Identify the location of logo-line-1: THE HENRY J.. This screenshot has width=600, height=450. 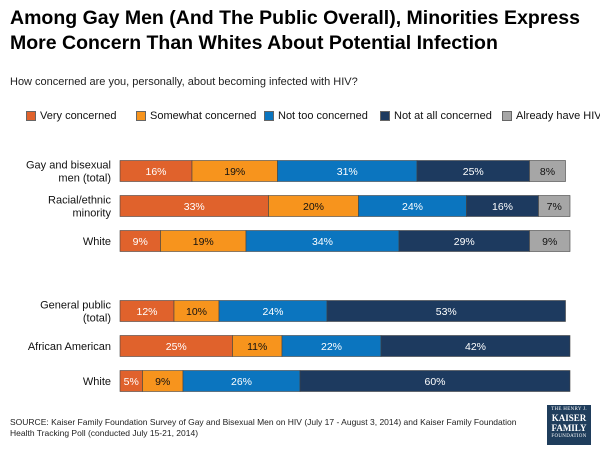
(569, 409).